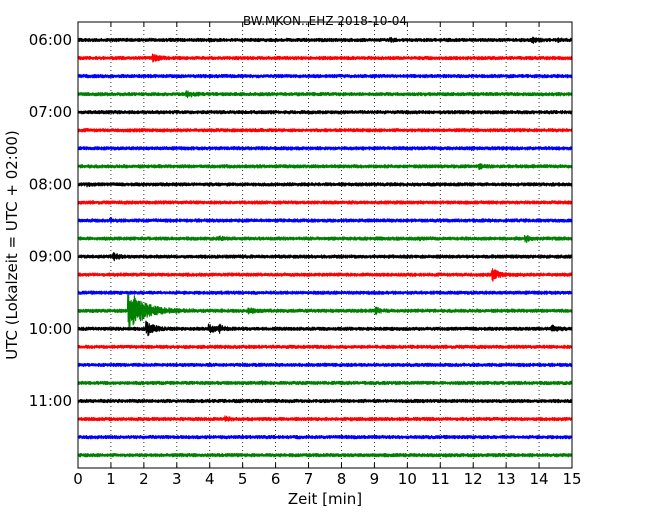 Image resolution: width=650 pixels, height=524 pixels. Describe the element at coordinates (539, 479) in the screenshot. I see `x-tick-label: 14` at that location.